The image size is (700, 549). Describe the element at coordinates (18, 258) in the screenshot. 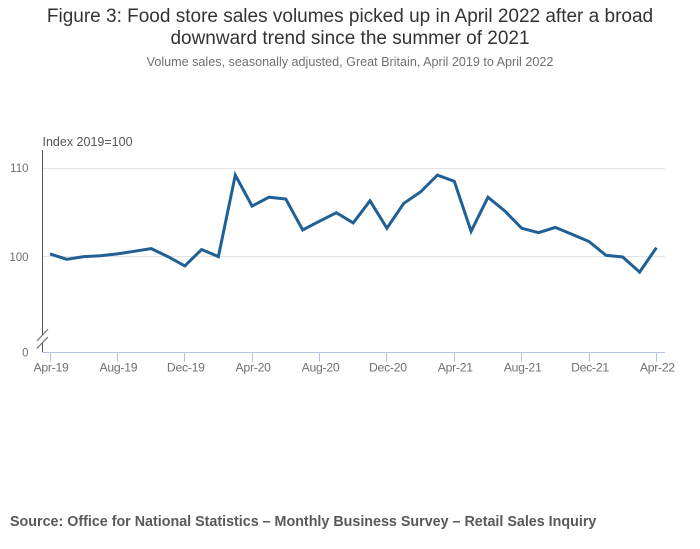

I see `svg-text: 100` at that location.